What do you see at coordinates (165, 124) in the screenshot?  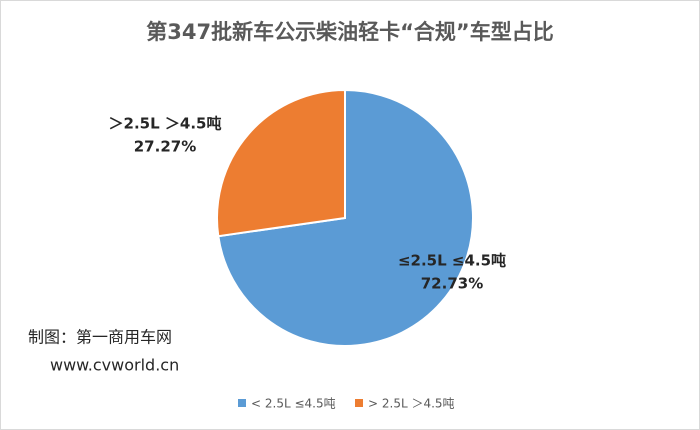 I see `slice-label: ＞2.5L ＞4.5吨` at bounding box center [165, 124].